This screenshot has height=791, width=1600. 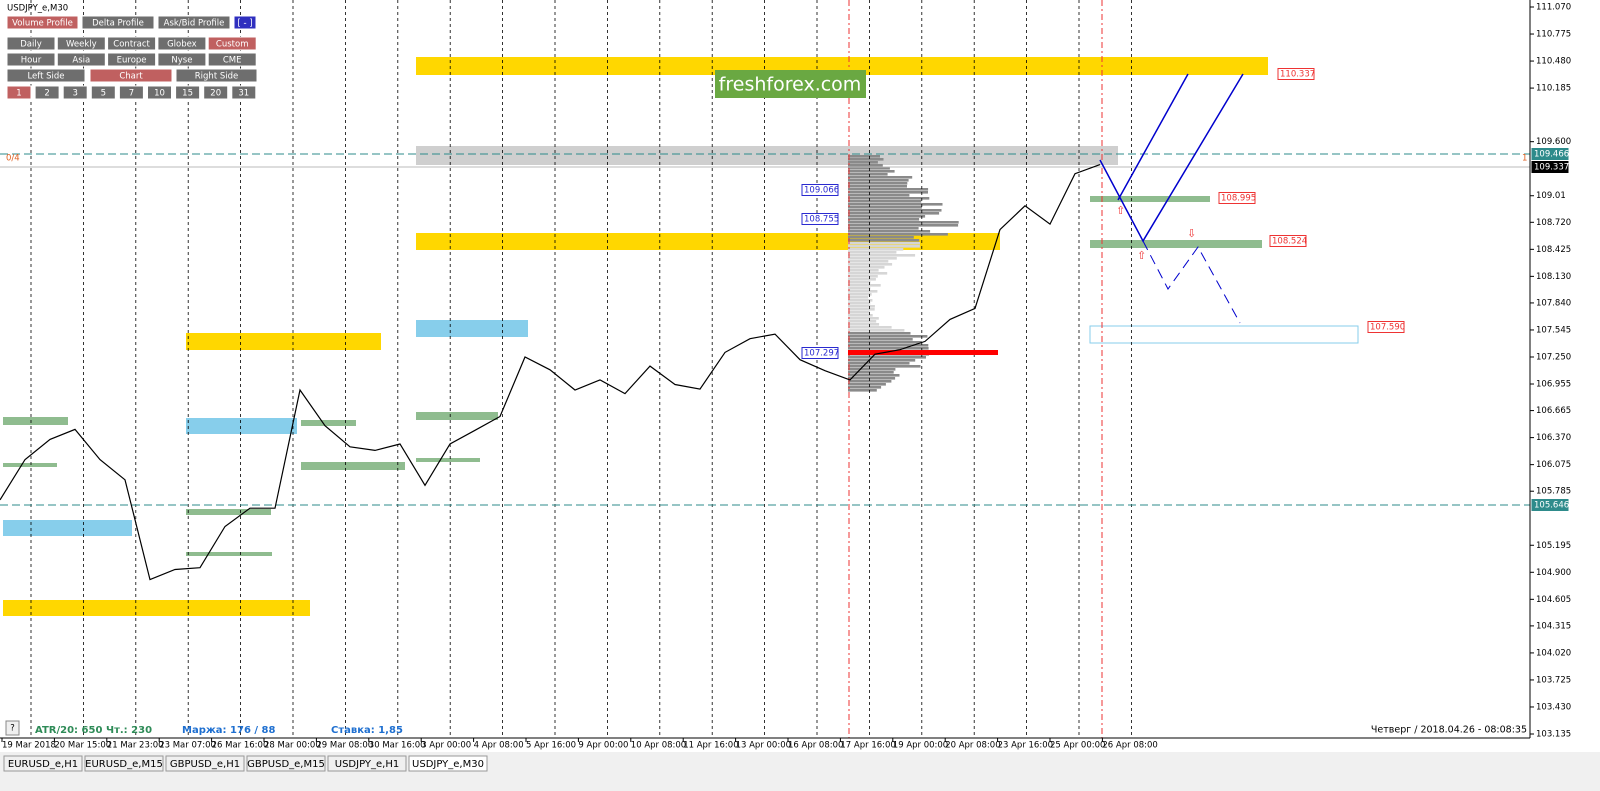 I want to click on y-tick-label: 107.545, so click(x=1553, y=330).